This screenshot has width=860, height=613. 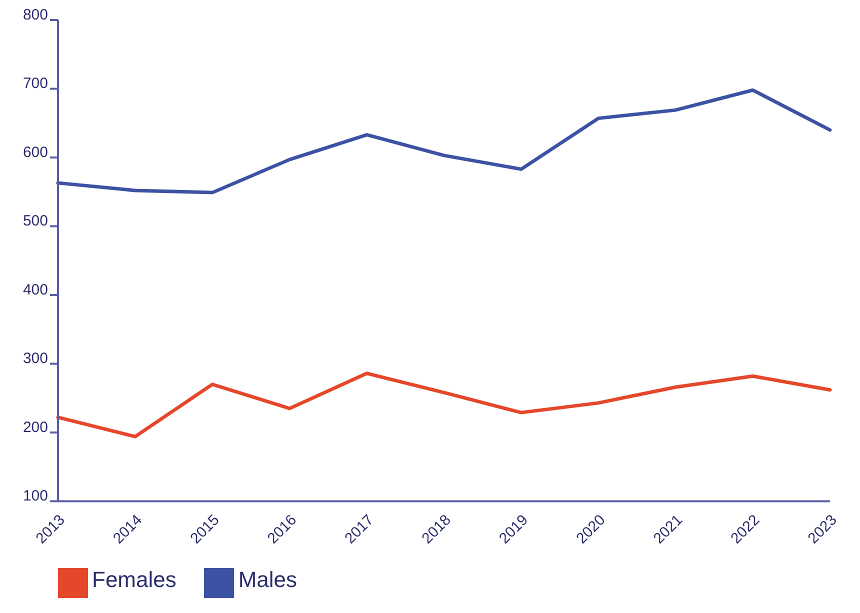 What do you see at coordinates (35, 496) in the screenshot?
I see `y-tick-label: 100` at bounding box center [35, 496].